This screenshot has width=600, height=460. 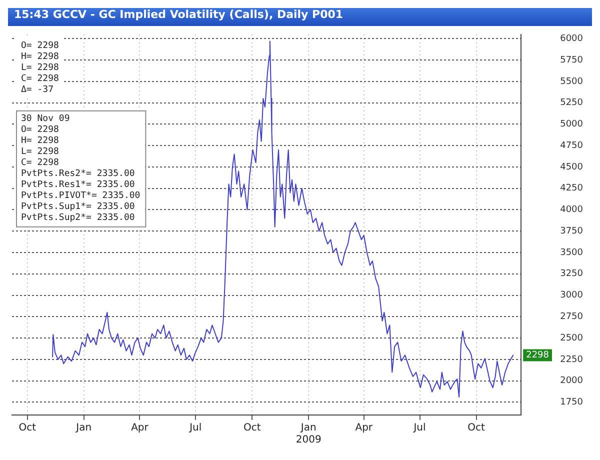 What do you see at coordinates (309, 434) in the screenshot?
I see `x-tick-label: Jan 2009` at bounding box center [309, 434].